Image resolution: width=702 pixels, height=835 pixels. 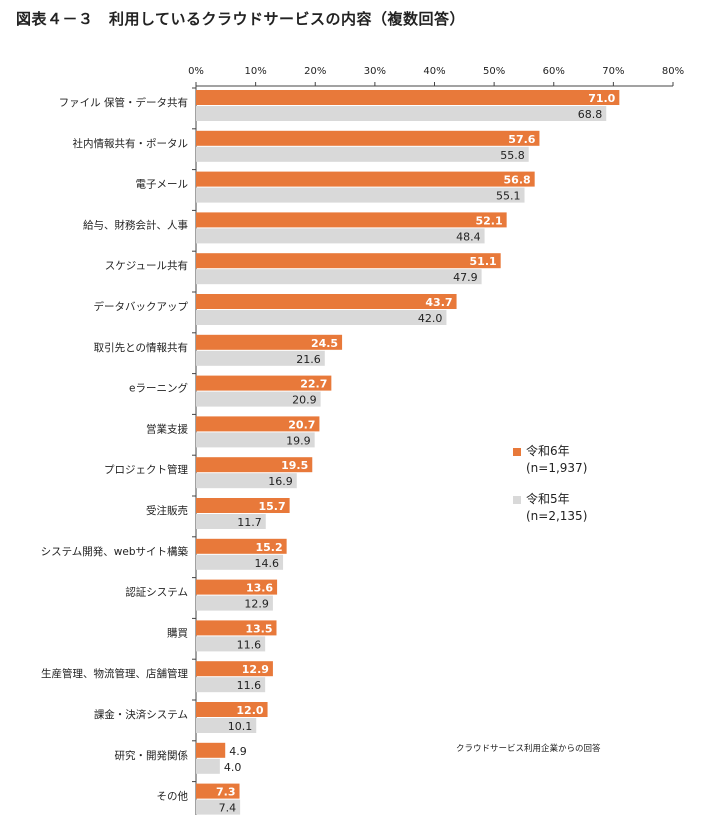 What do you see at coordinates (280, 481) in the screenshot?
I see `data-label-series-2: 16.9` at bounding box center [280, 481].